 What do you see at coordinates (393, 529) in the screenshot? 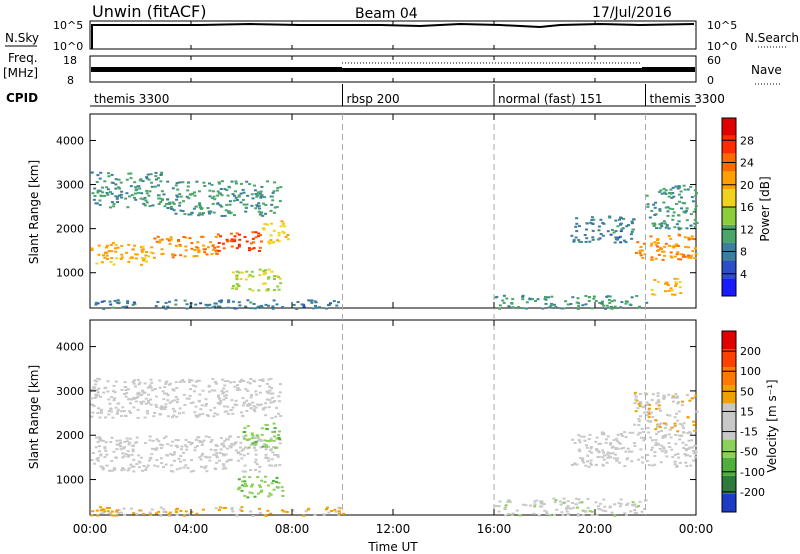
I see `x-tick-label: 12:00` at bounding box center [393, 529].